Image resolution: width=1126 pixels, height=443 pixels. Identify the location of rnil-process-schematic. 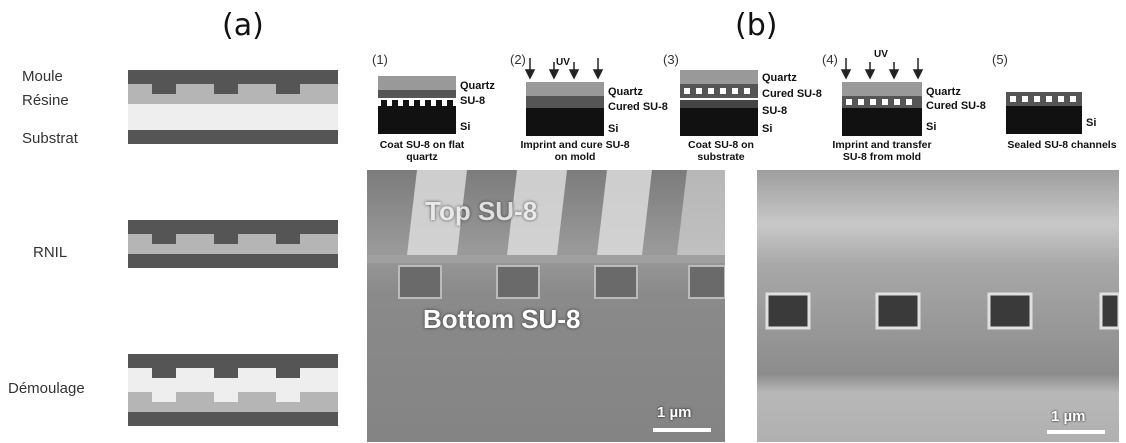
(233, 248).